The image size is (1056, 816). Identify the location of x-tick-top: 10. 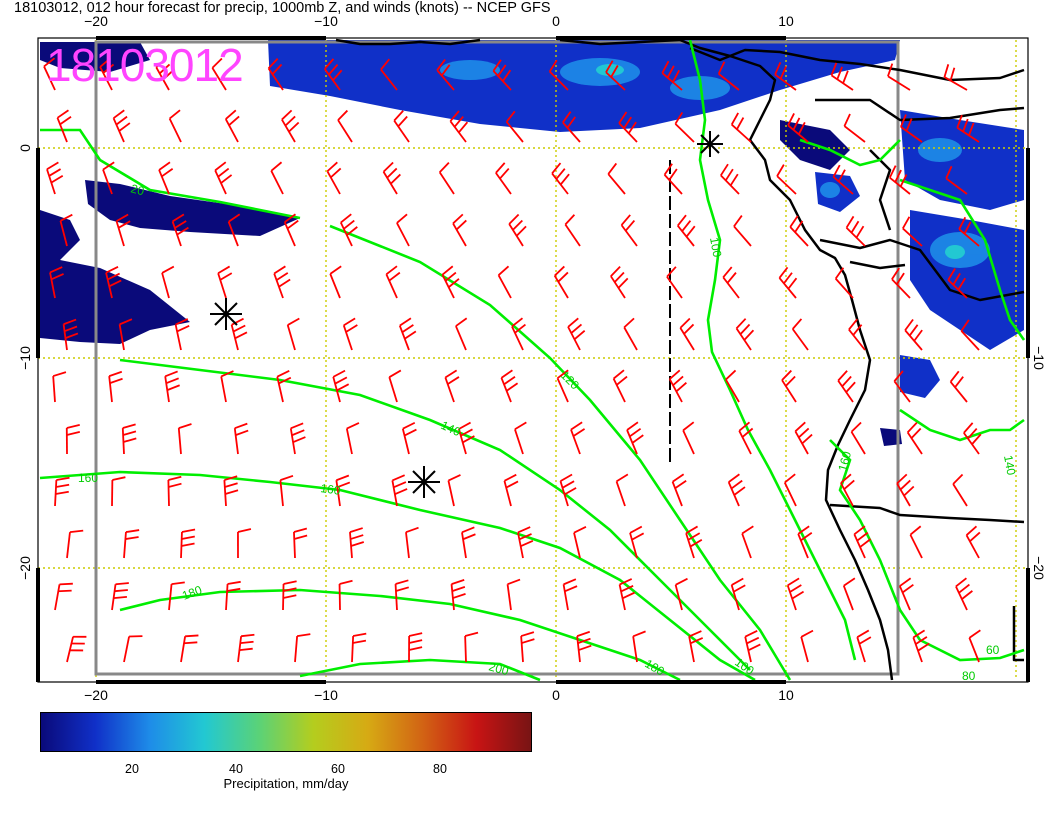
(786, 21).